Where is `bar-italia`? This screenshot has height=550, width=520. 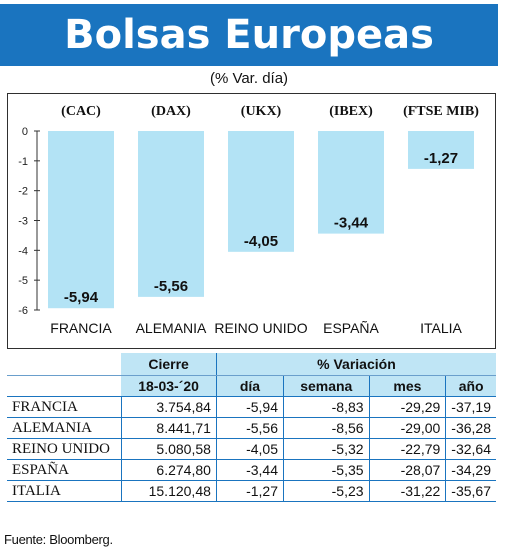
bar-italia is located at coordinates (441, 150).